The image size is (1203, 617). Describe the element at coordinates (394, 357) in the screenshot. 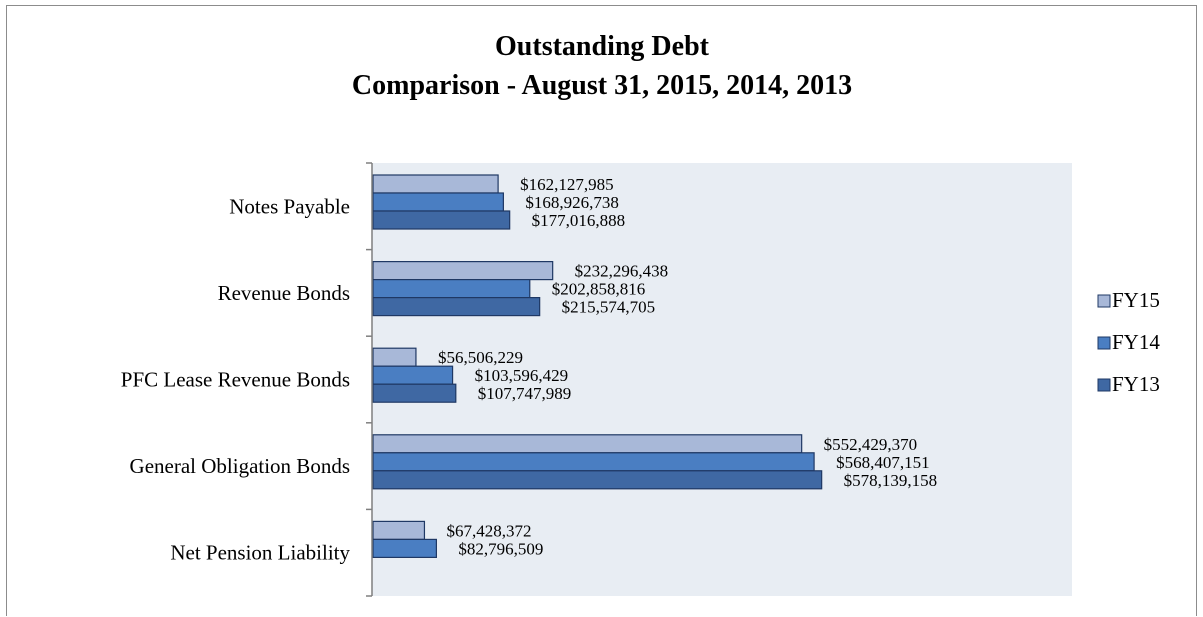

I see `bar-fy15-pfc-lease-revenue-bonds` at that location.